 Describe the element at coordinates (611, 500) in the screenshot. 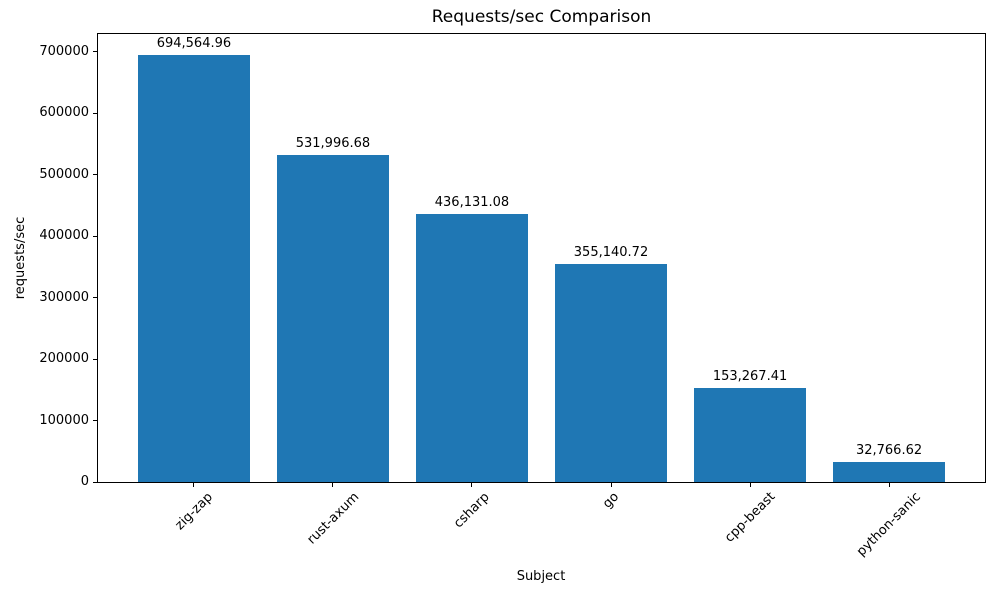

I see `x-tick-label-go: go` at that location.